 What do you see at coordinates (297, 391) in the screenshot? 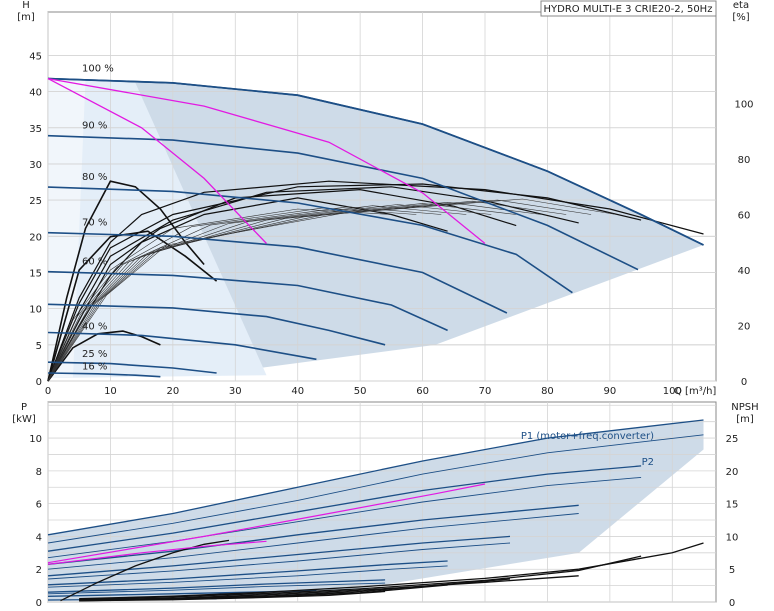
I see `x-tick-label: 40` at bounding box center [297, 391].